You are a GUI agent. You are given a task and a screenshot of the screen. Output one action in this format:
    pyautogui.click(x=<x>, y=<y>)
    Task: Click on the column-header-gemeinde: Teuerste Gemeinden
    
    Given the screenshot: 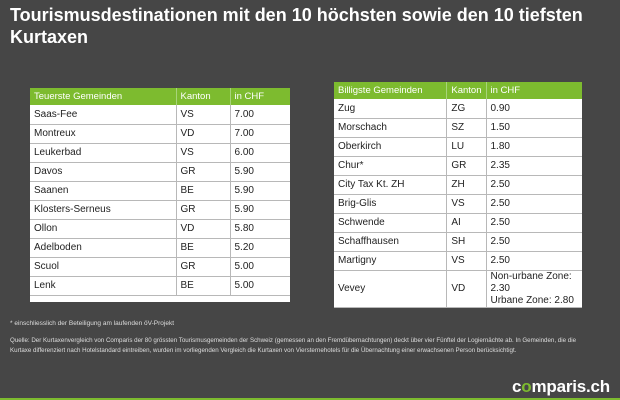 What is the action you would take?
    pyautogui.click(x=103, y=96)
    